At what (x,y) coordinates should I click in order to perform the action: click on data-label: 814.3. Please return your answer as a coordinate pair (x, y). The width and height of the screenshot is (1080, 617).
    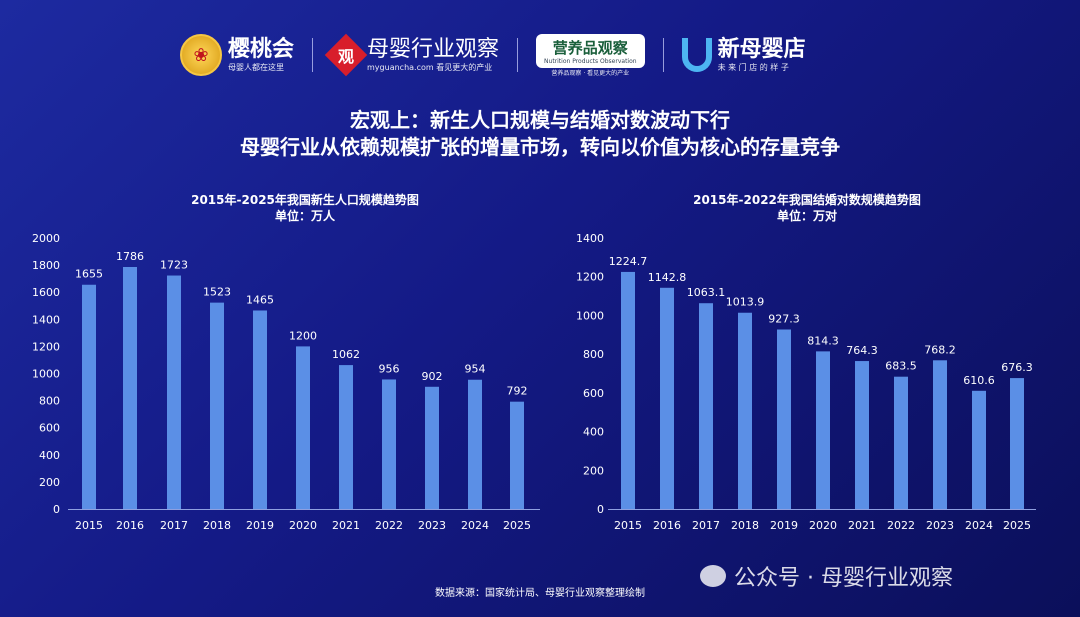
    Looking at the image, I should click on (823, 340).